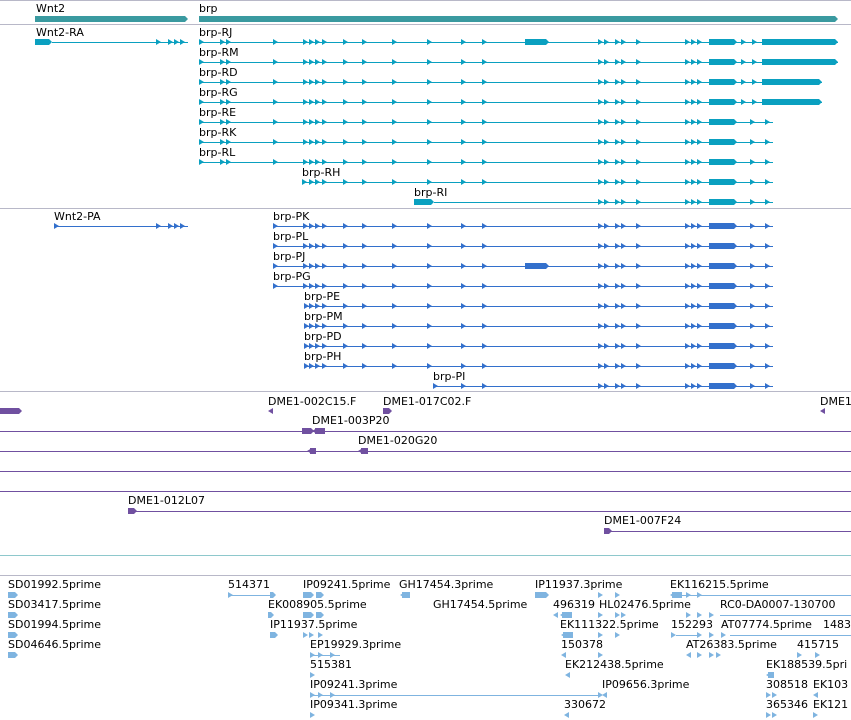 The image size is (851, 720). What do you see at coordinates (322, 296) in the screenshot?
I see `protein-label: brp-PE` at bounding box center [322, 296].